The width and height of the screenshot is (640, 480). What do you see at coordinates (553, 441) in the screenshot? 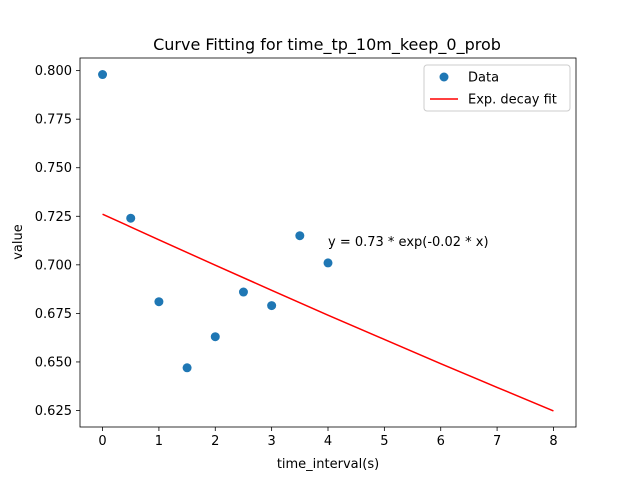
I see `x-tick-label: 8` at bounding box center [553, 441].